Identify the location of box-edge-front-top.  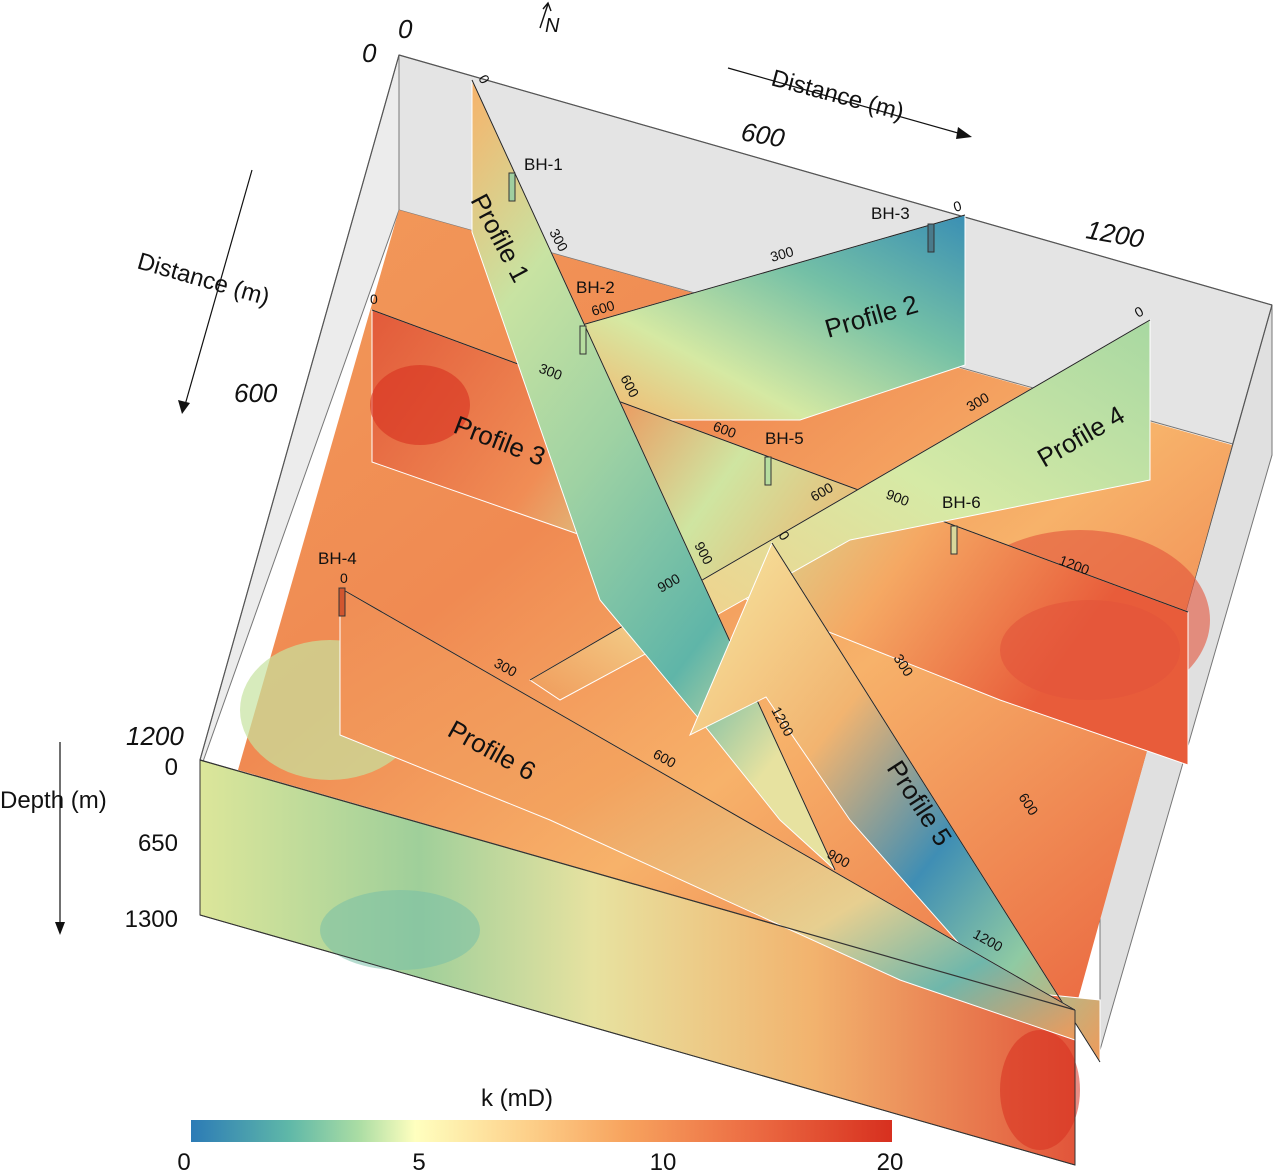
(637, 885).